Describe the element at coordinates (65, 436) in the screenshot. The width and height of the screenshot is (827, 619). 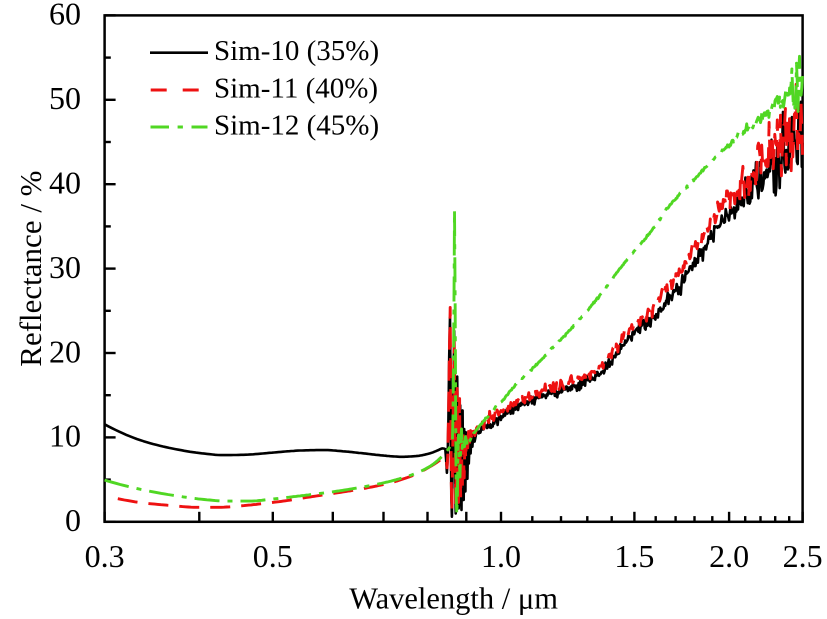
I see `svg-text: 10` at that location.